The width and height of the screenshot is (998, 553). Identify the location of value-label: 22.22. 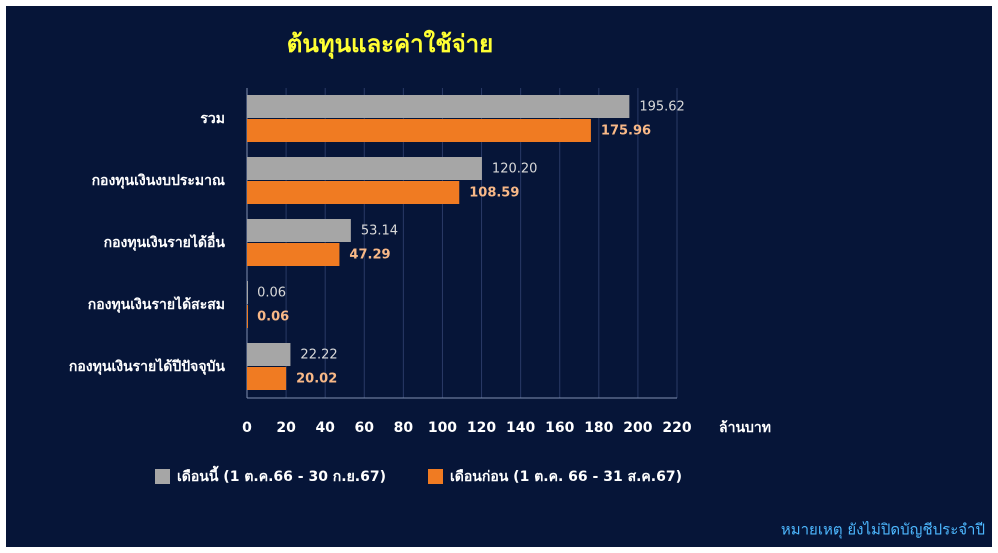
(318, 355).